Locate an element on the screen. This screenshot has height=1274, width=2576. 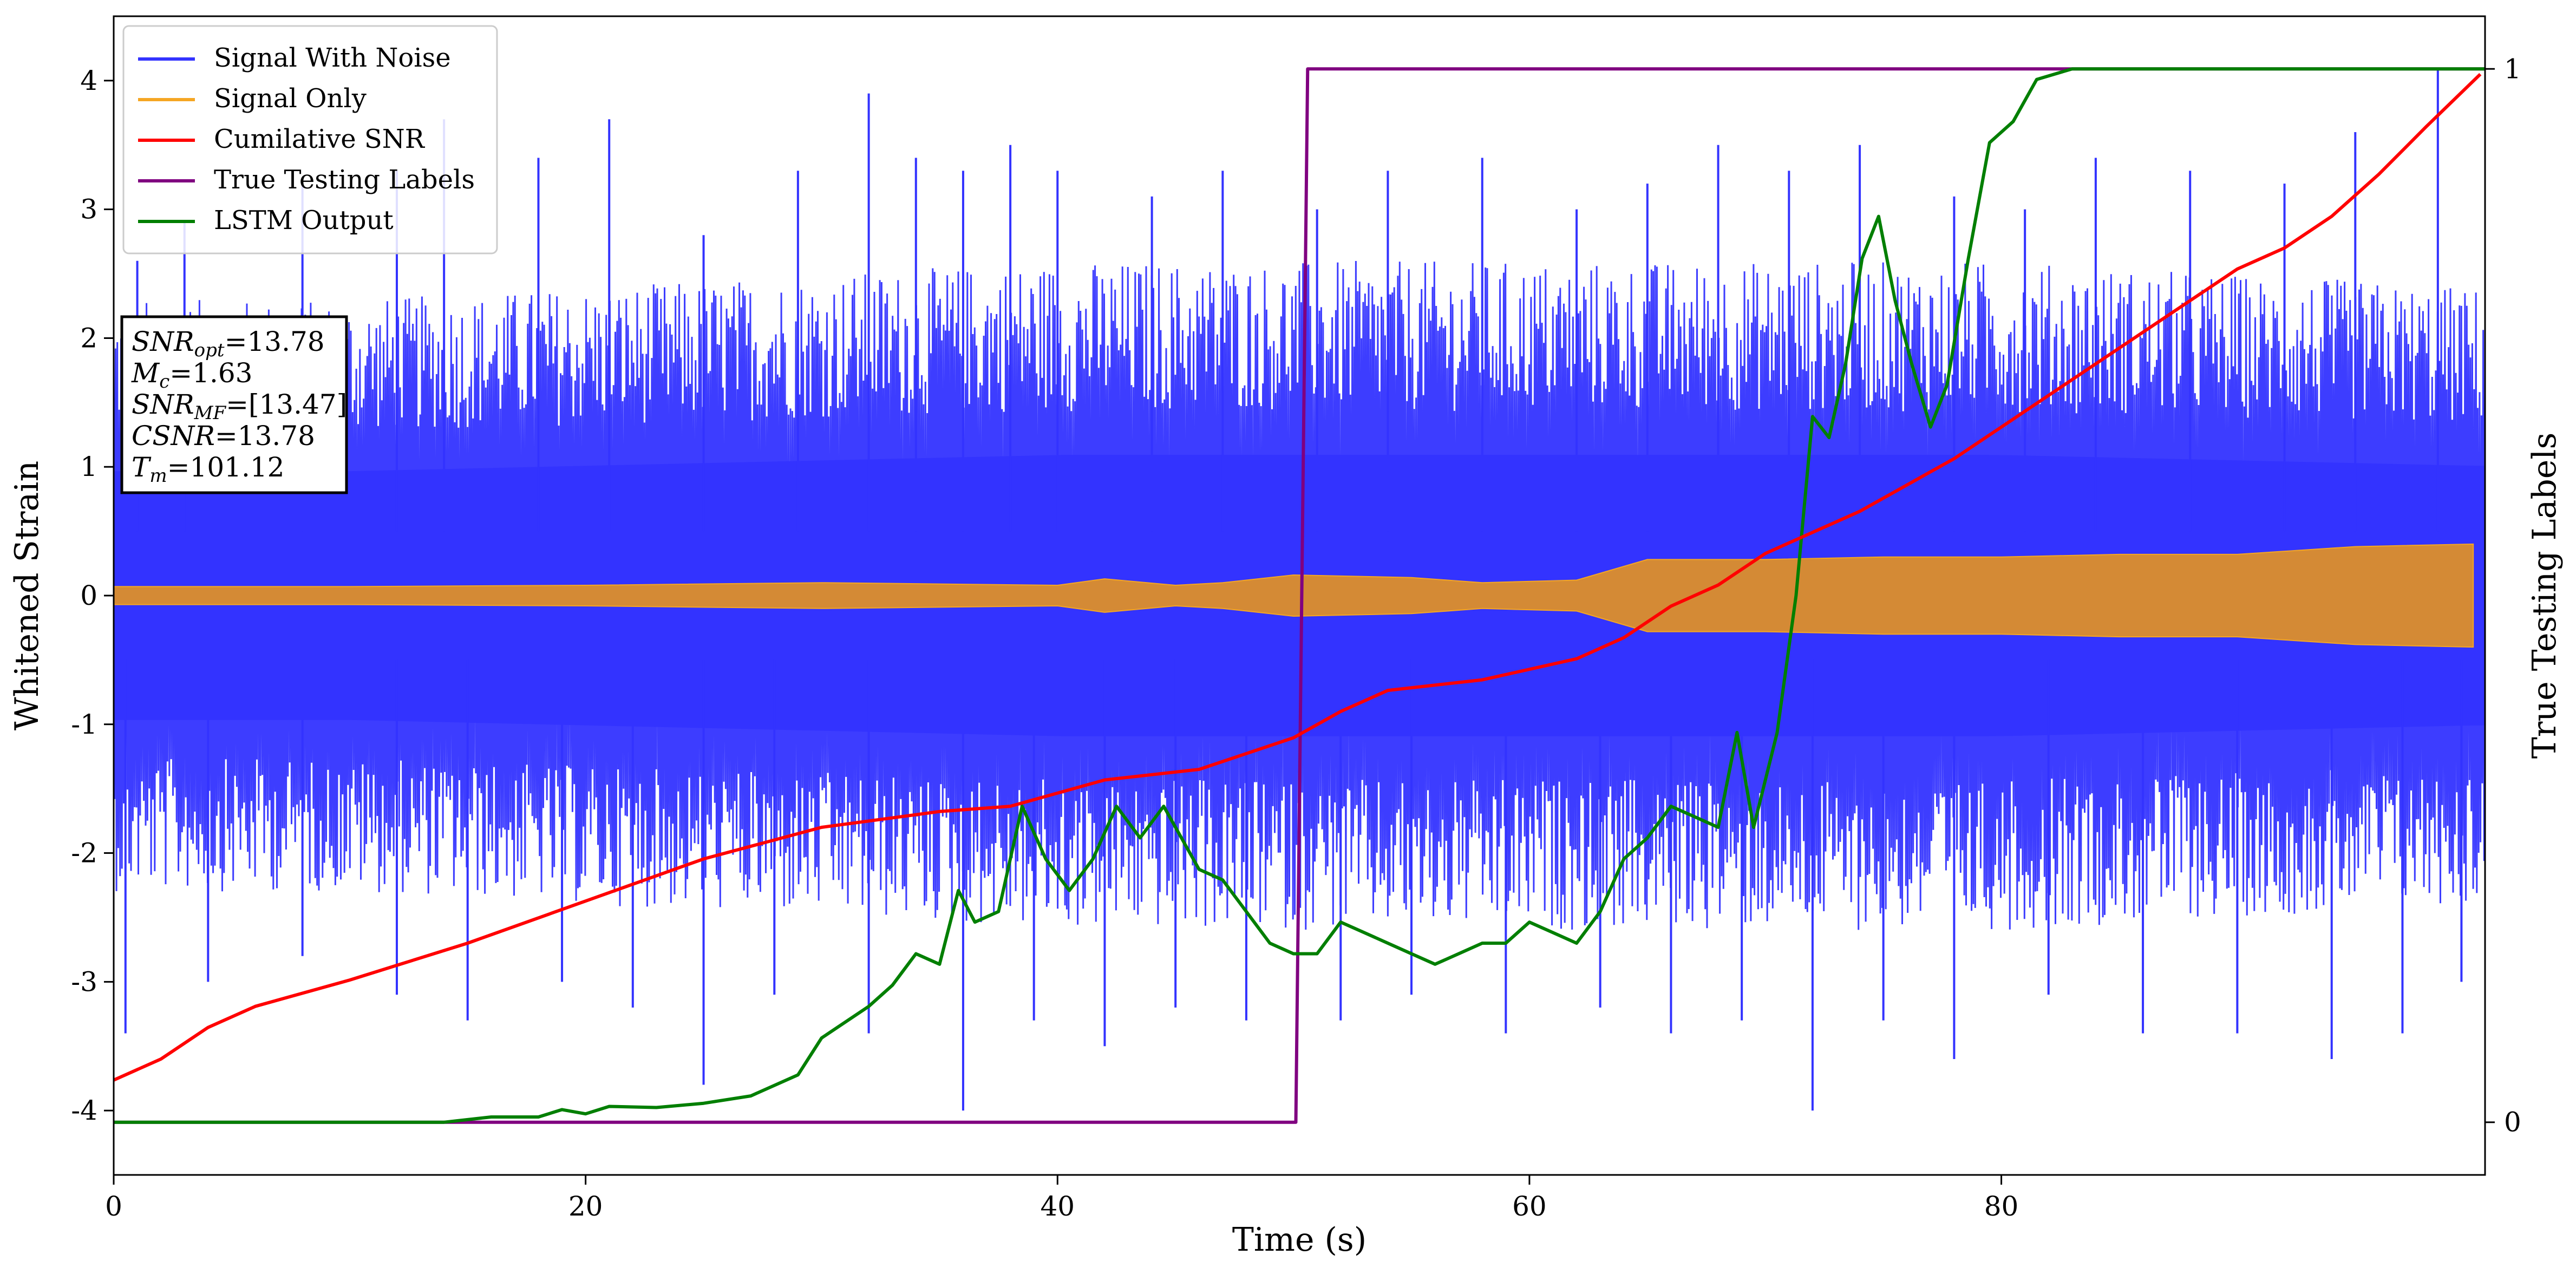
y2-tick-label: 1 is located at coordinates (2512, 68).